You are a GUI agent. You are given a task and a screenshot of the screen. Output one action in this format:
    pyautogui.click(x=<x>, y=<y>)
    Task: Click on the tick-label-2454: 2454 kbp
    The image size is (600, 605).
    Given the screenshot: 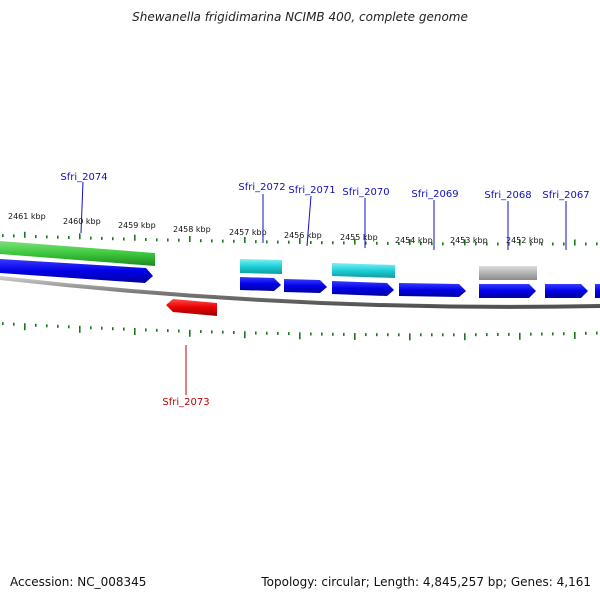 What is the action you would take?
    pyautogui.click(x=414, y=240)
    